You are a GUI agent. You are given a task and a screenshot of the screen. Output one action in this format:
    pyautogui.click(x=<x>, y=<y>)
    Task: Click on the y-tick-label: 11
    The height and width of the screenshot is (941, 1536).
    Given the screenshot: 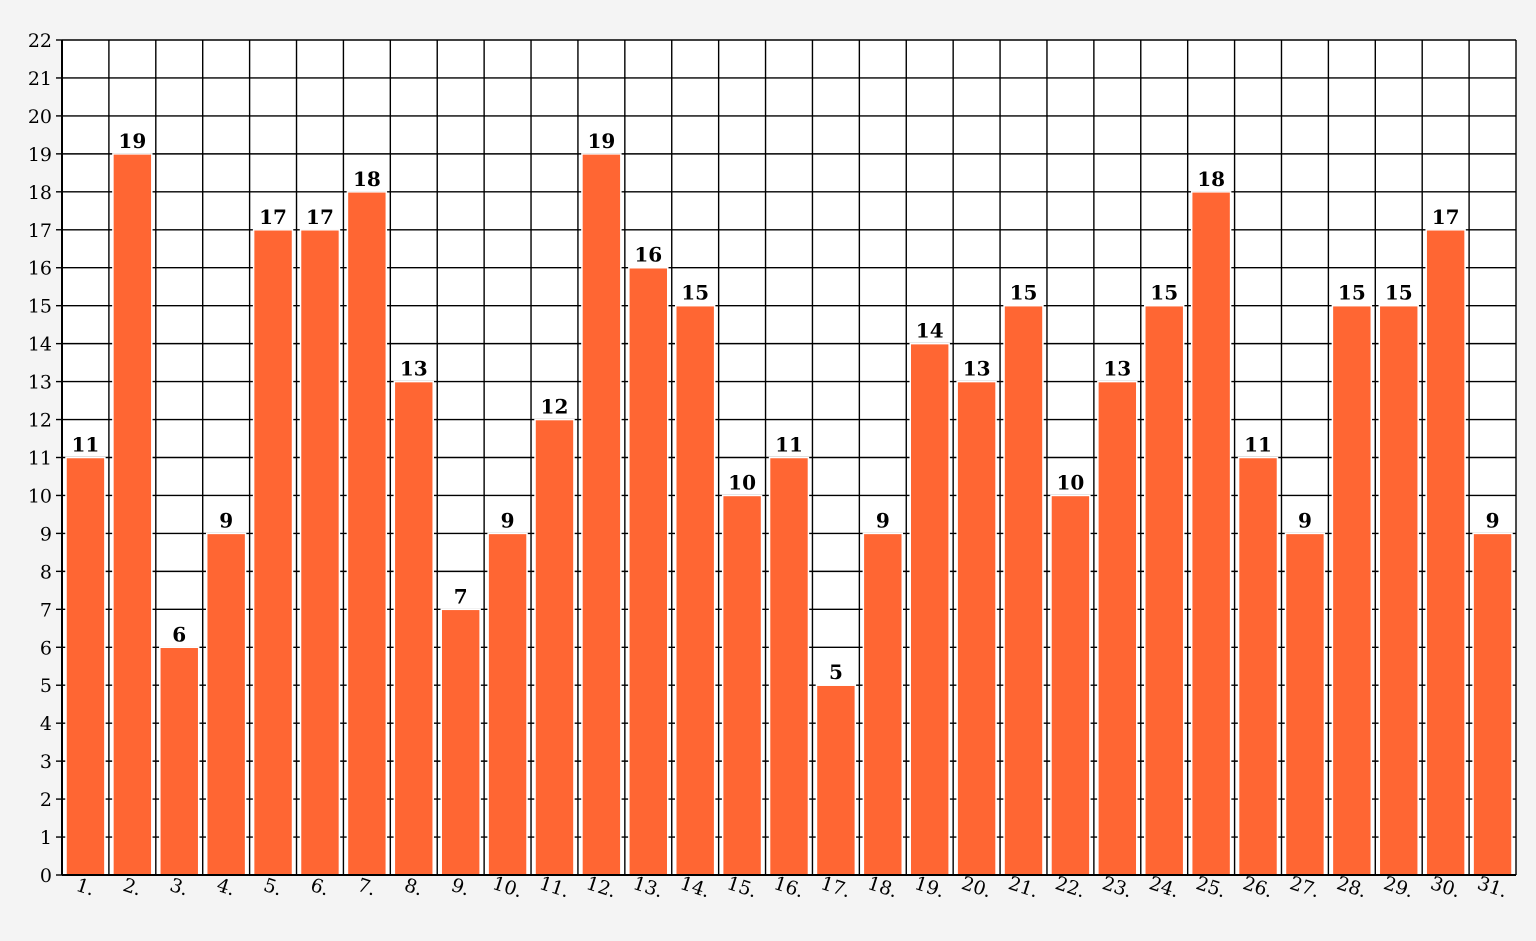 What is the action you would take?
    pyautogui.click(x=40, y=459)
    